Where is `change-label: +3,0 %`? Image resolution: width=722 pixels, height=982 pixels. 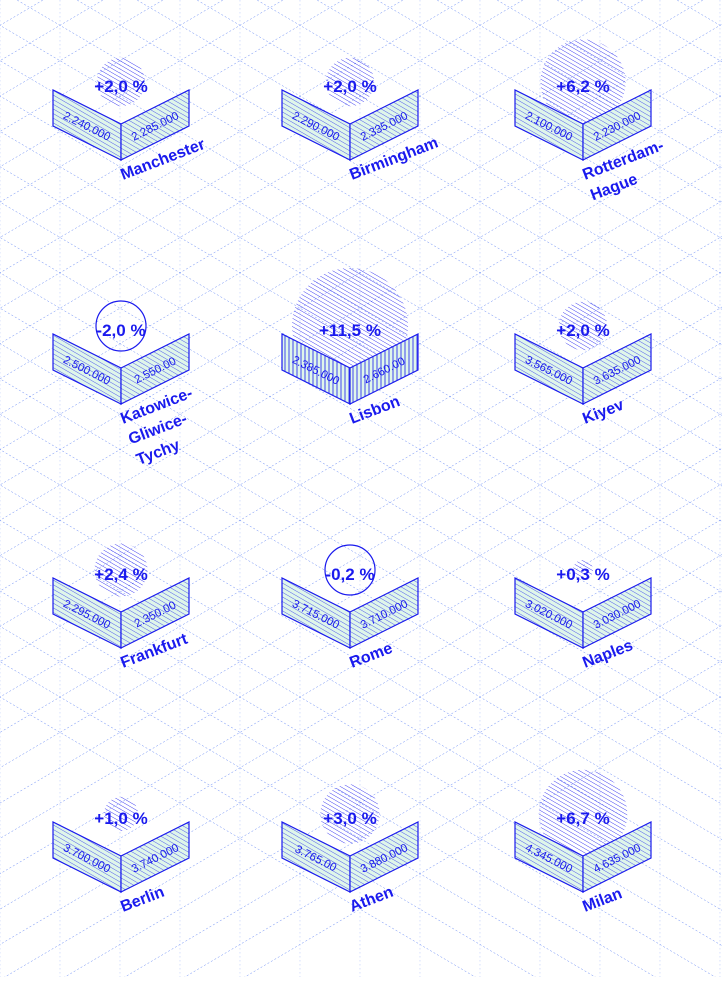 change-label: +3,0 % is located at coordinates (349, 818).